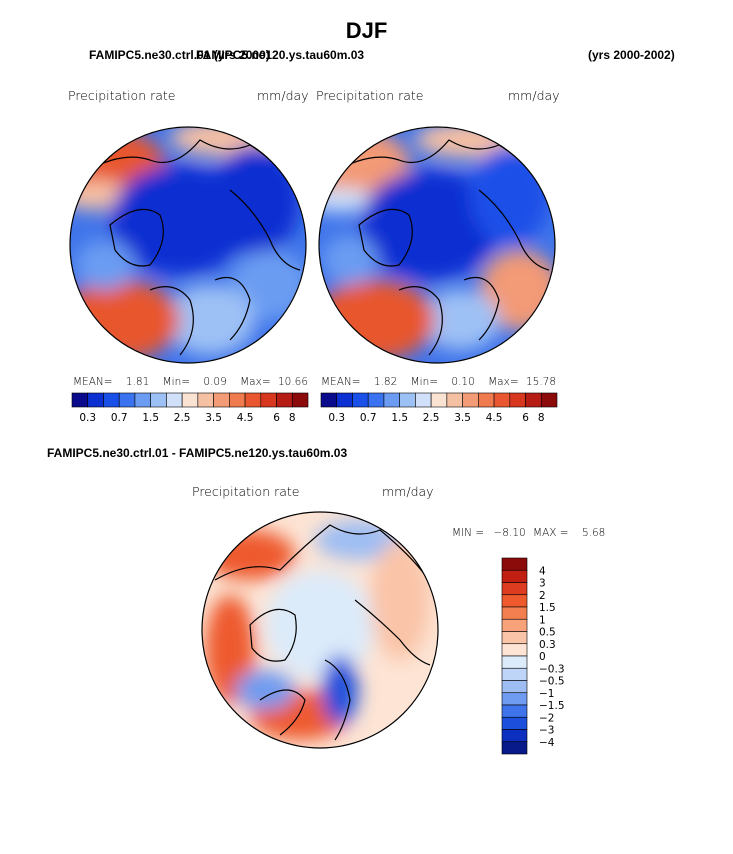  Describe the element at coordinates (438, 382) in the screenshot. I see `panel2-stats: MEAN= 1.82 Min= 0.10 Max= 15.78` at that location.